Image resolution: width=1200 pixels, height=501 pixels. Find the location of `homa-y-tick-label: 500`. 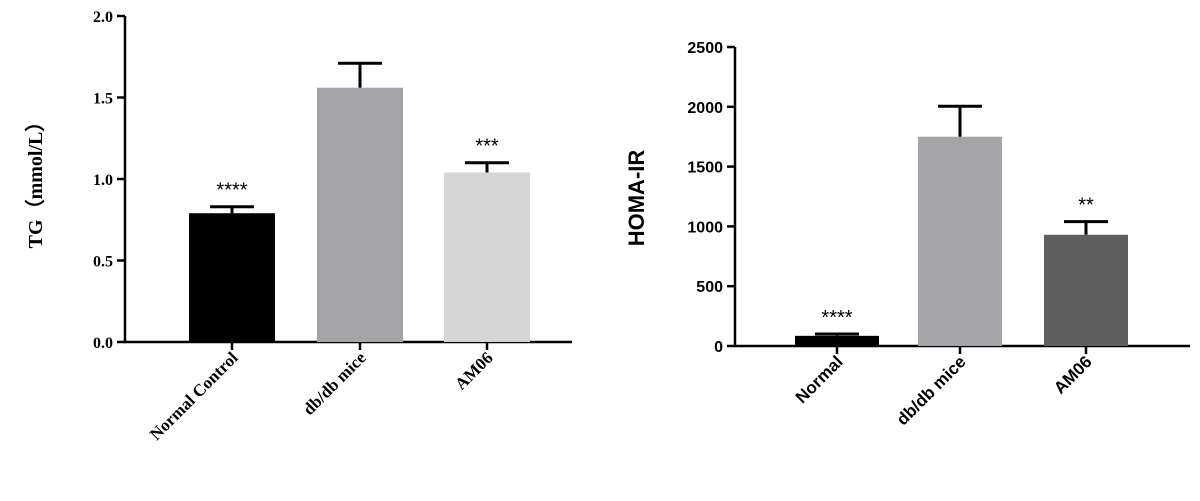

homa-y-tick-label: 500 is located at coordinates (709, 287).